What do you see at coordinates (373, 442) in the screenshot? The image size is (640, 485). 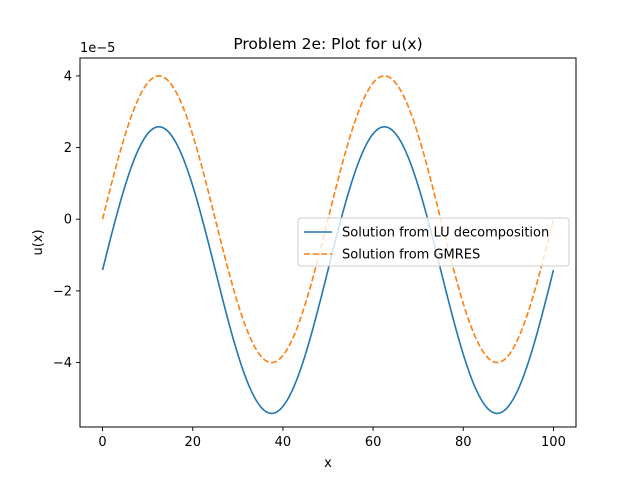 I see `x-tick-label: 60` at bounding box center [373, 442].